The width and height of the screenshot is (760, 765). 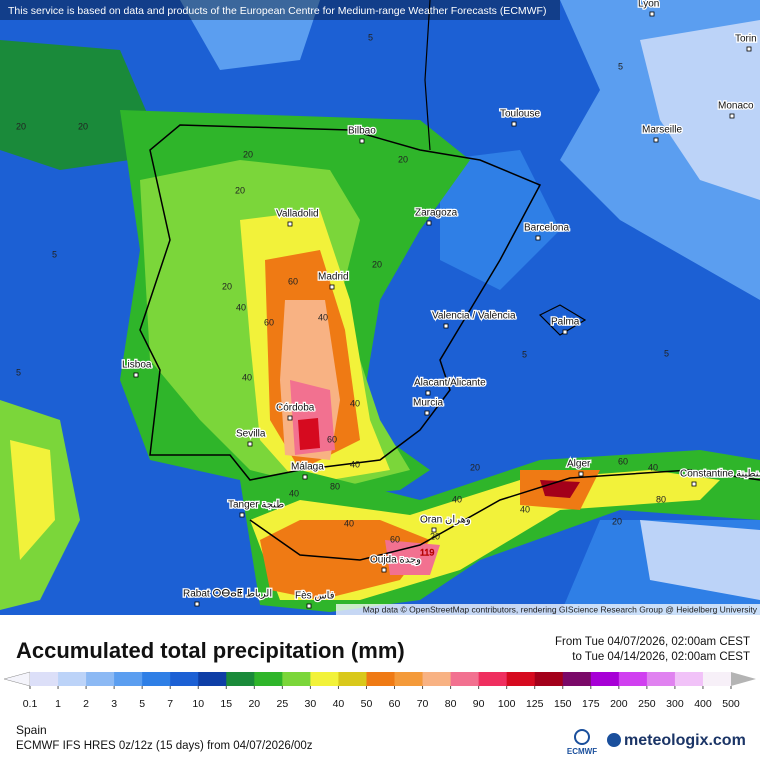 I want to click on city-label: Alacant/Alicante, so click(x=450, y=383).